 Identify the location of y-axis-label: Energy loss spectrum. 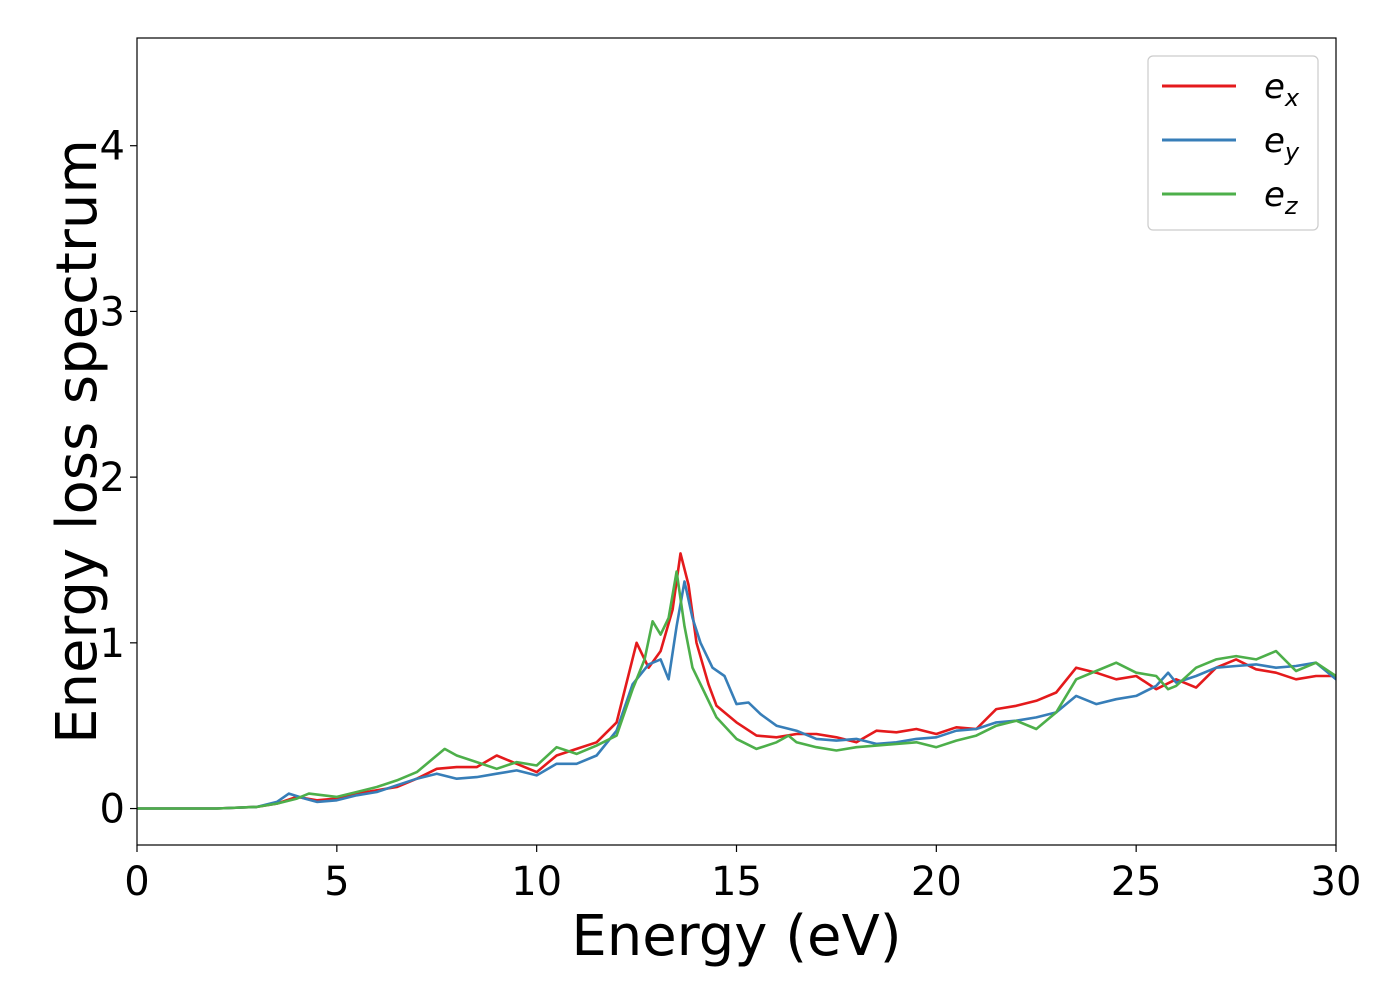
(77, 441).